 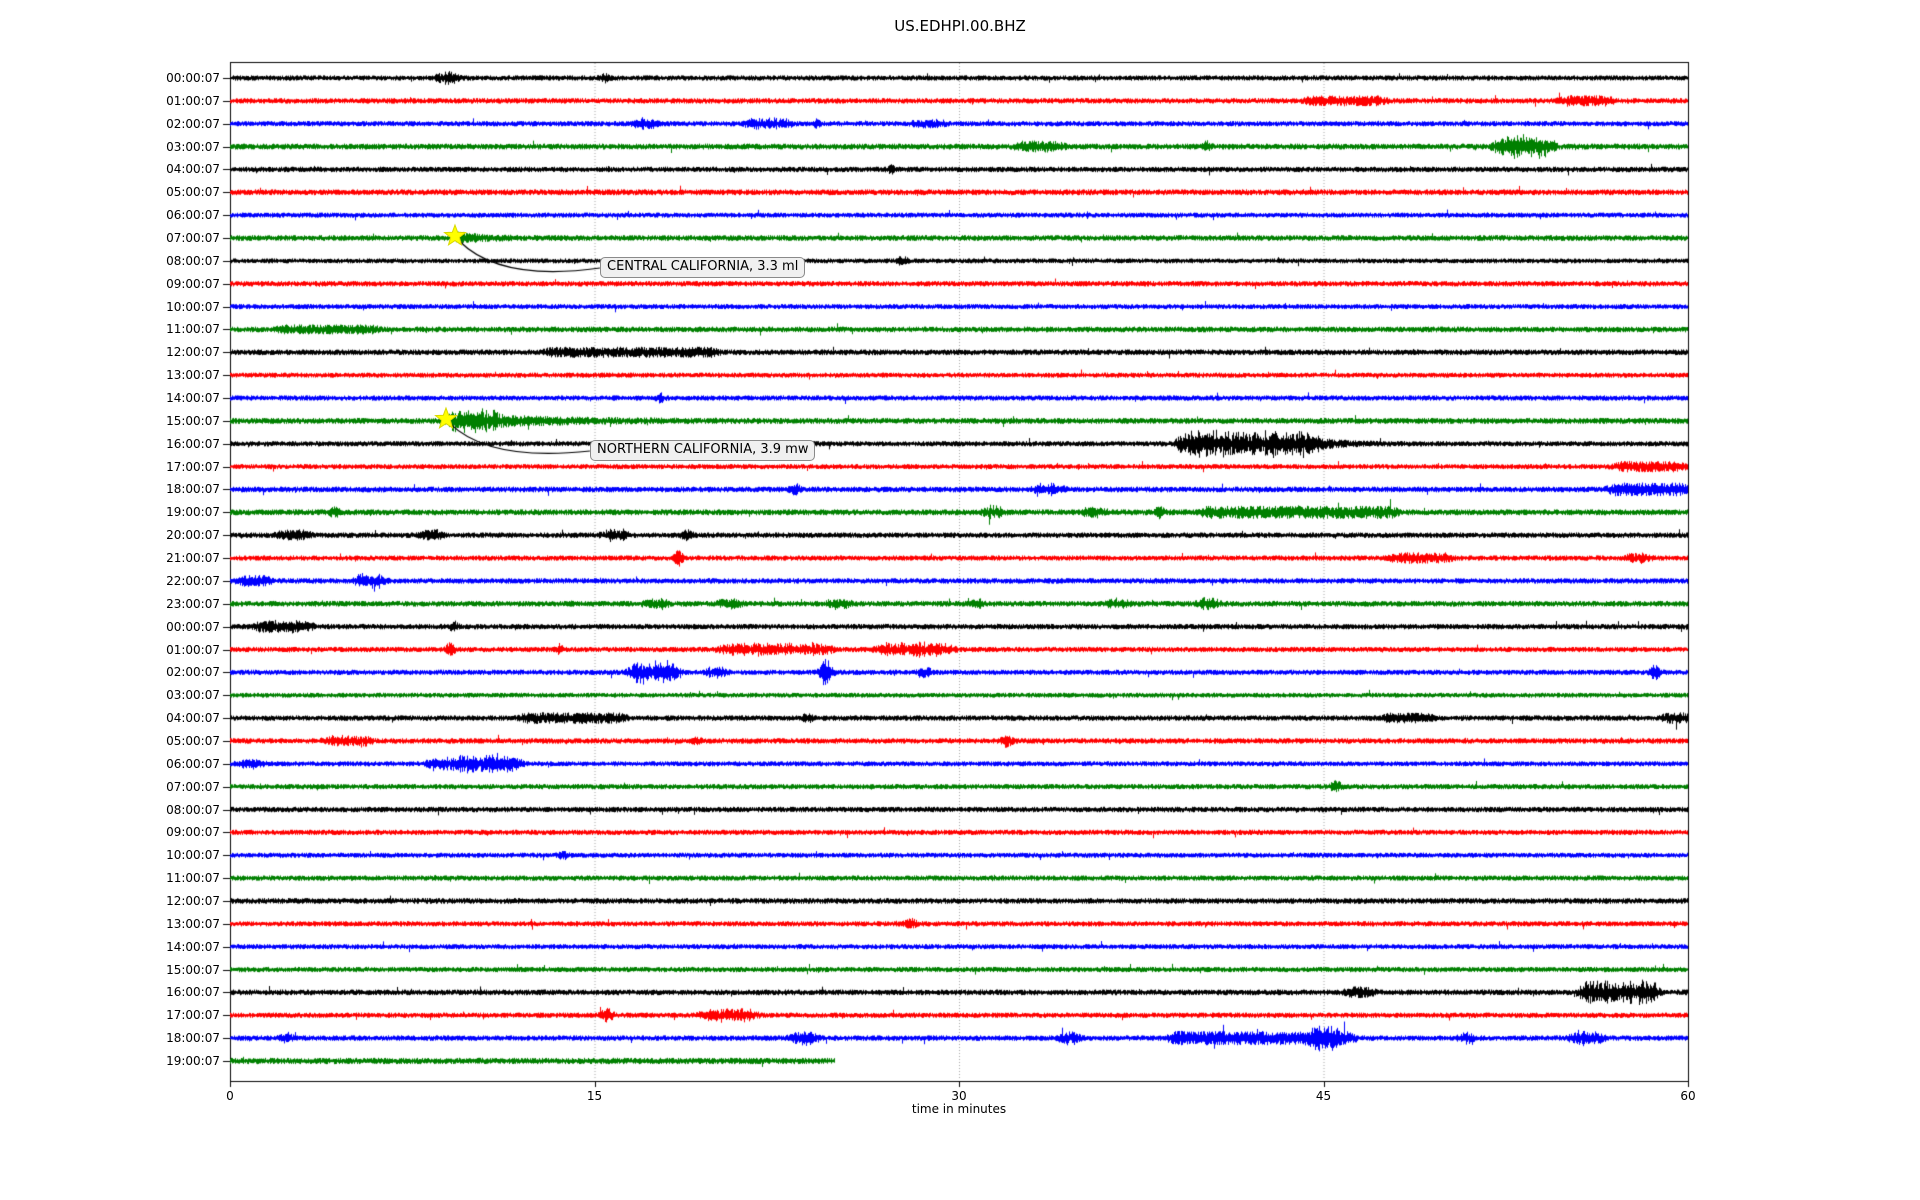 What do you see at coordinates (193, 580) in the screenshot?
I see `time-tick-label: 22:00:07` at bounding box center [193, 580].